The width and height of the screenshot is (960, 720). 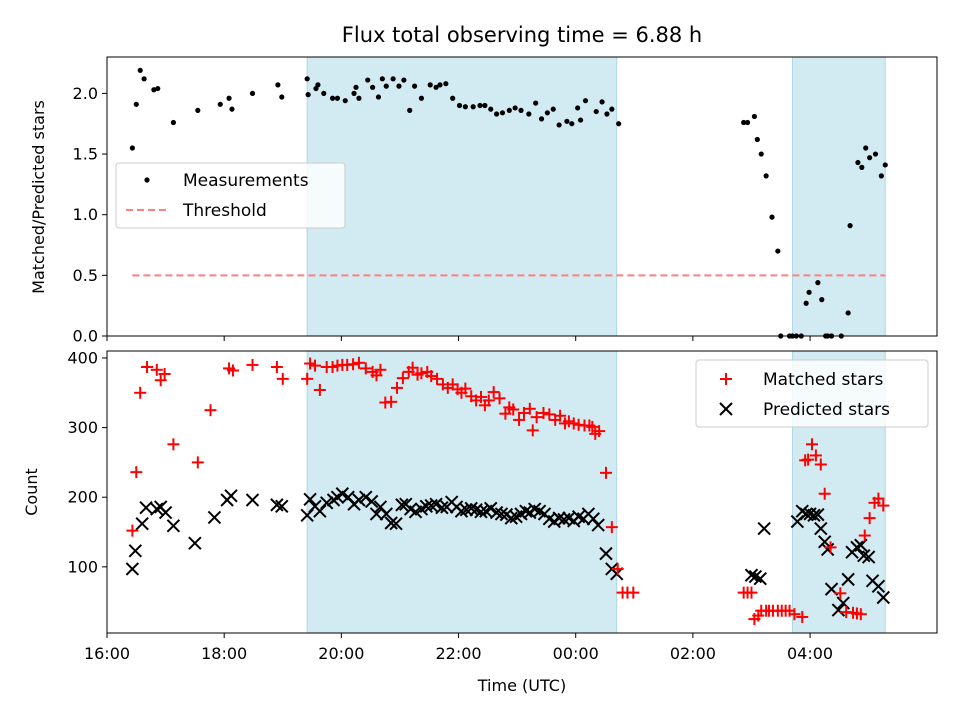 What do you see at coordinates (85, 336) in the screenshot?
I see `y-tick-label: 0.0` at bounding box center [85, 336].